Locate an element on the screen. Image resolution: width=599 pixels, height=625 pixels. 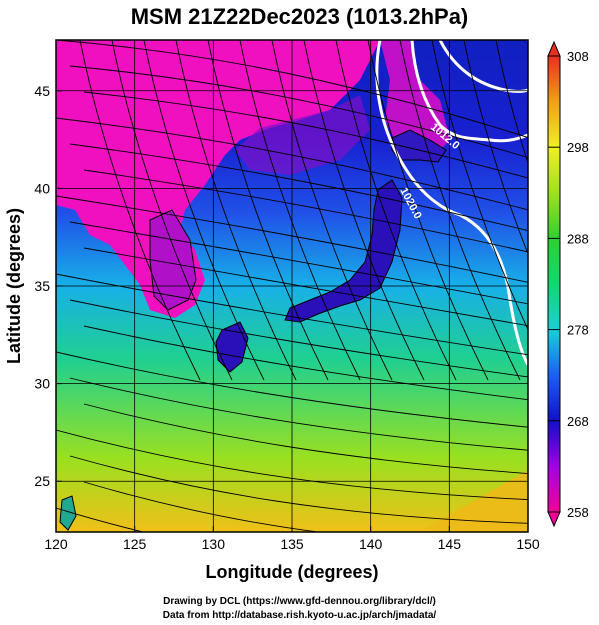
japan-kyushu is located at coordinates (232, 347).